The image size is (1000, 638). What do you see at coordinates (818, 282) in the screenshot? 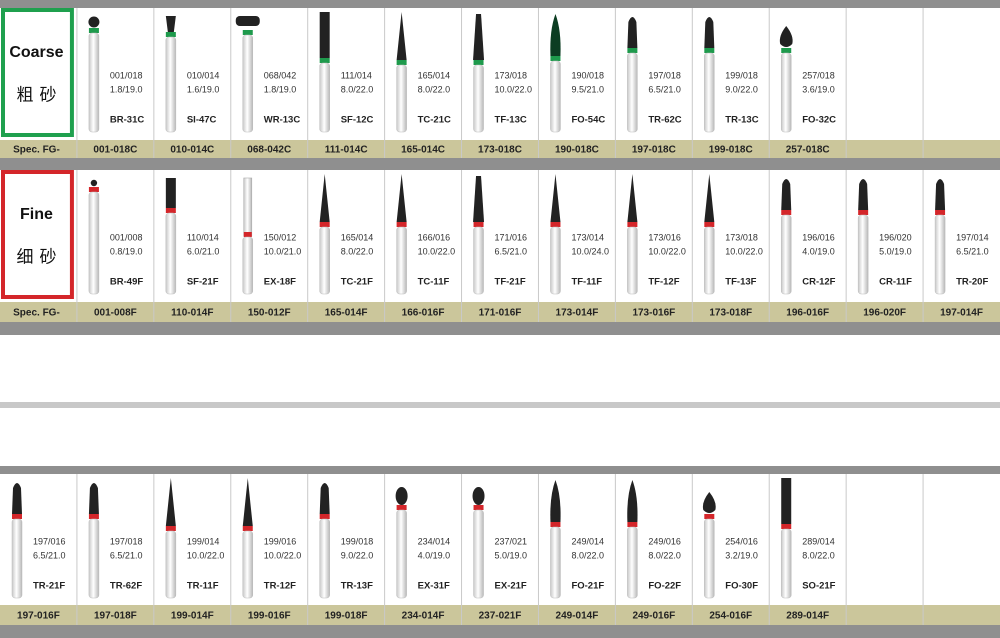
I see `bur-code: CR-12F` at bounding box center [818, 282].